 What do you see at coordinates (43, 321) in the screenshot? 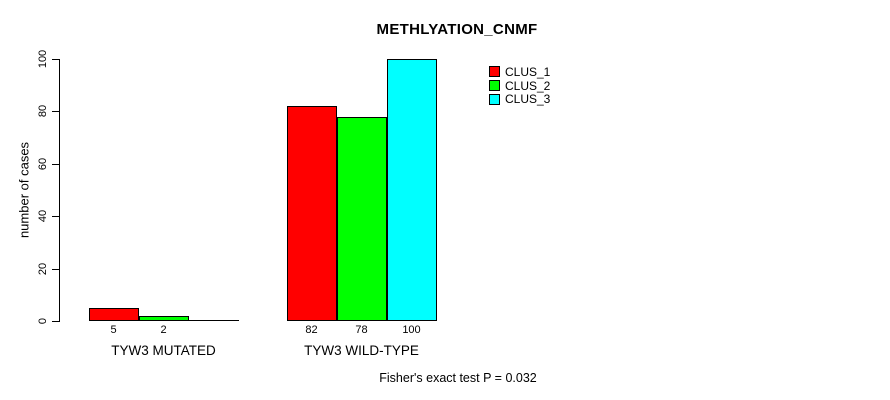
I see `y-tick-label: 0` at bounding box center [43, 321].